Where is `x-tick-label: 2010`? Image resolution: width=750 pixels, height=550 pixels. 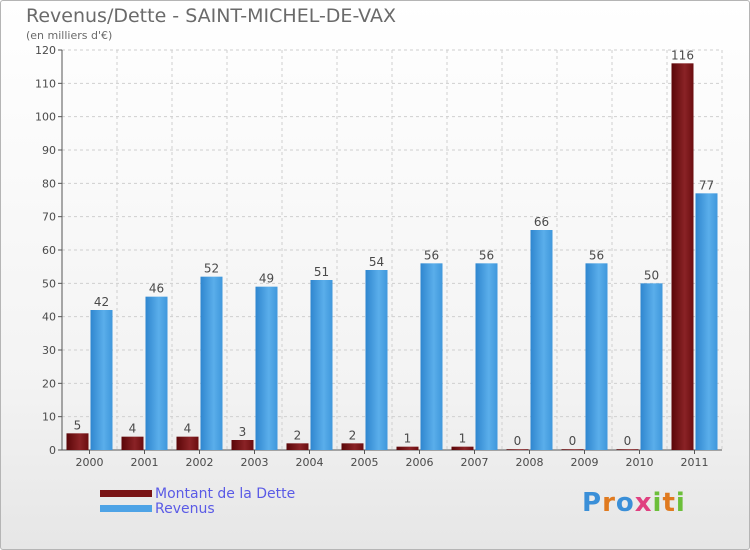 x-tick-label: 2010 is located at coordinates (640, 462).